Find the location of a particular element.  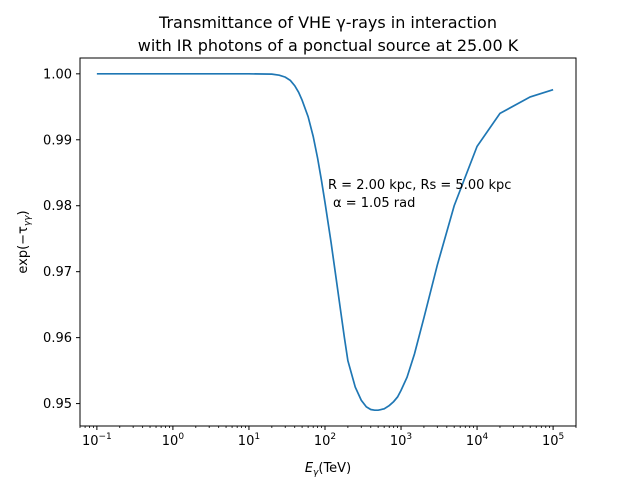

x-tick-exponent: 4 is located at coordinates (485, 437).